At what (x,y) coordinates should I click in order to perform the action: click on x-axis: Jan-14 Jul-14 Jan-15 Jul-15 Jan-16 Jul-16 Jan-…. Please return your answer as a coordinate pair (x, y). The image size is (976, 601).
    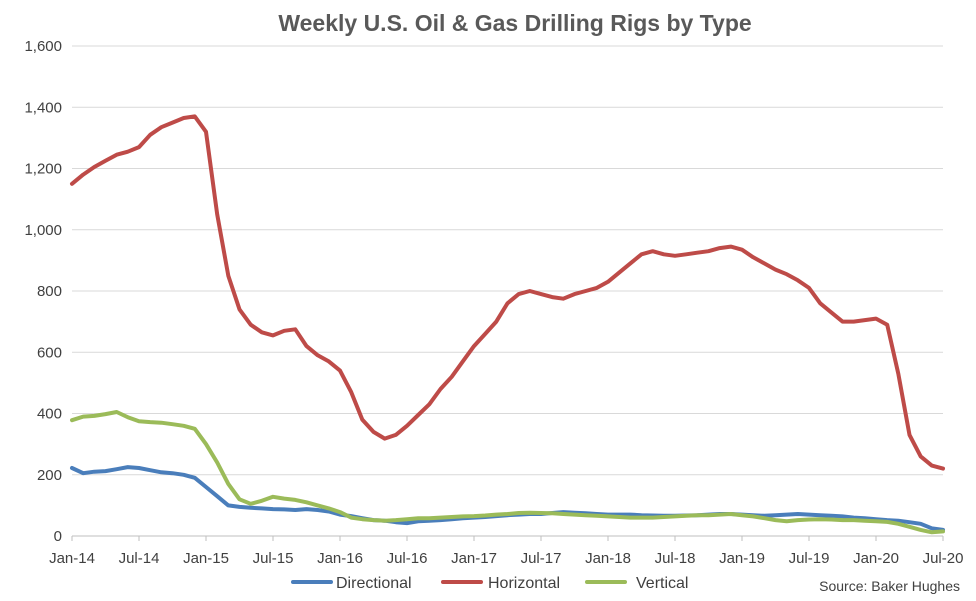
    Looking at the image, I should click on (506, 551).